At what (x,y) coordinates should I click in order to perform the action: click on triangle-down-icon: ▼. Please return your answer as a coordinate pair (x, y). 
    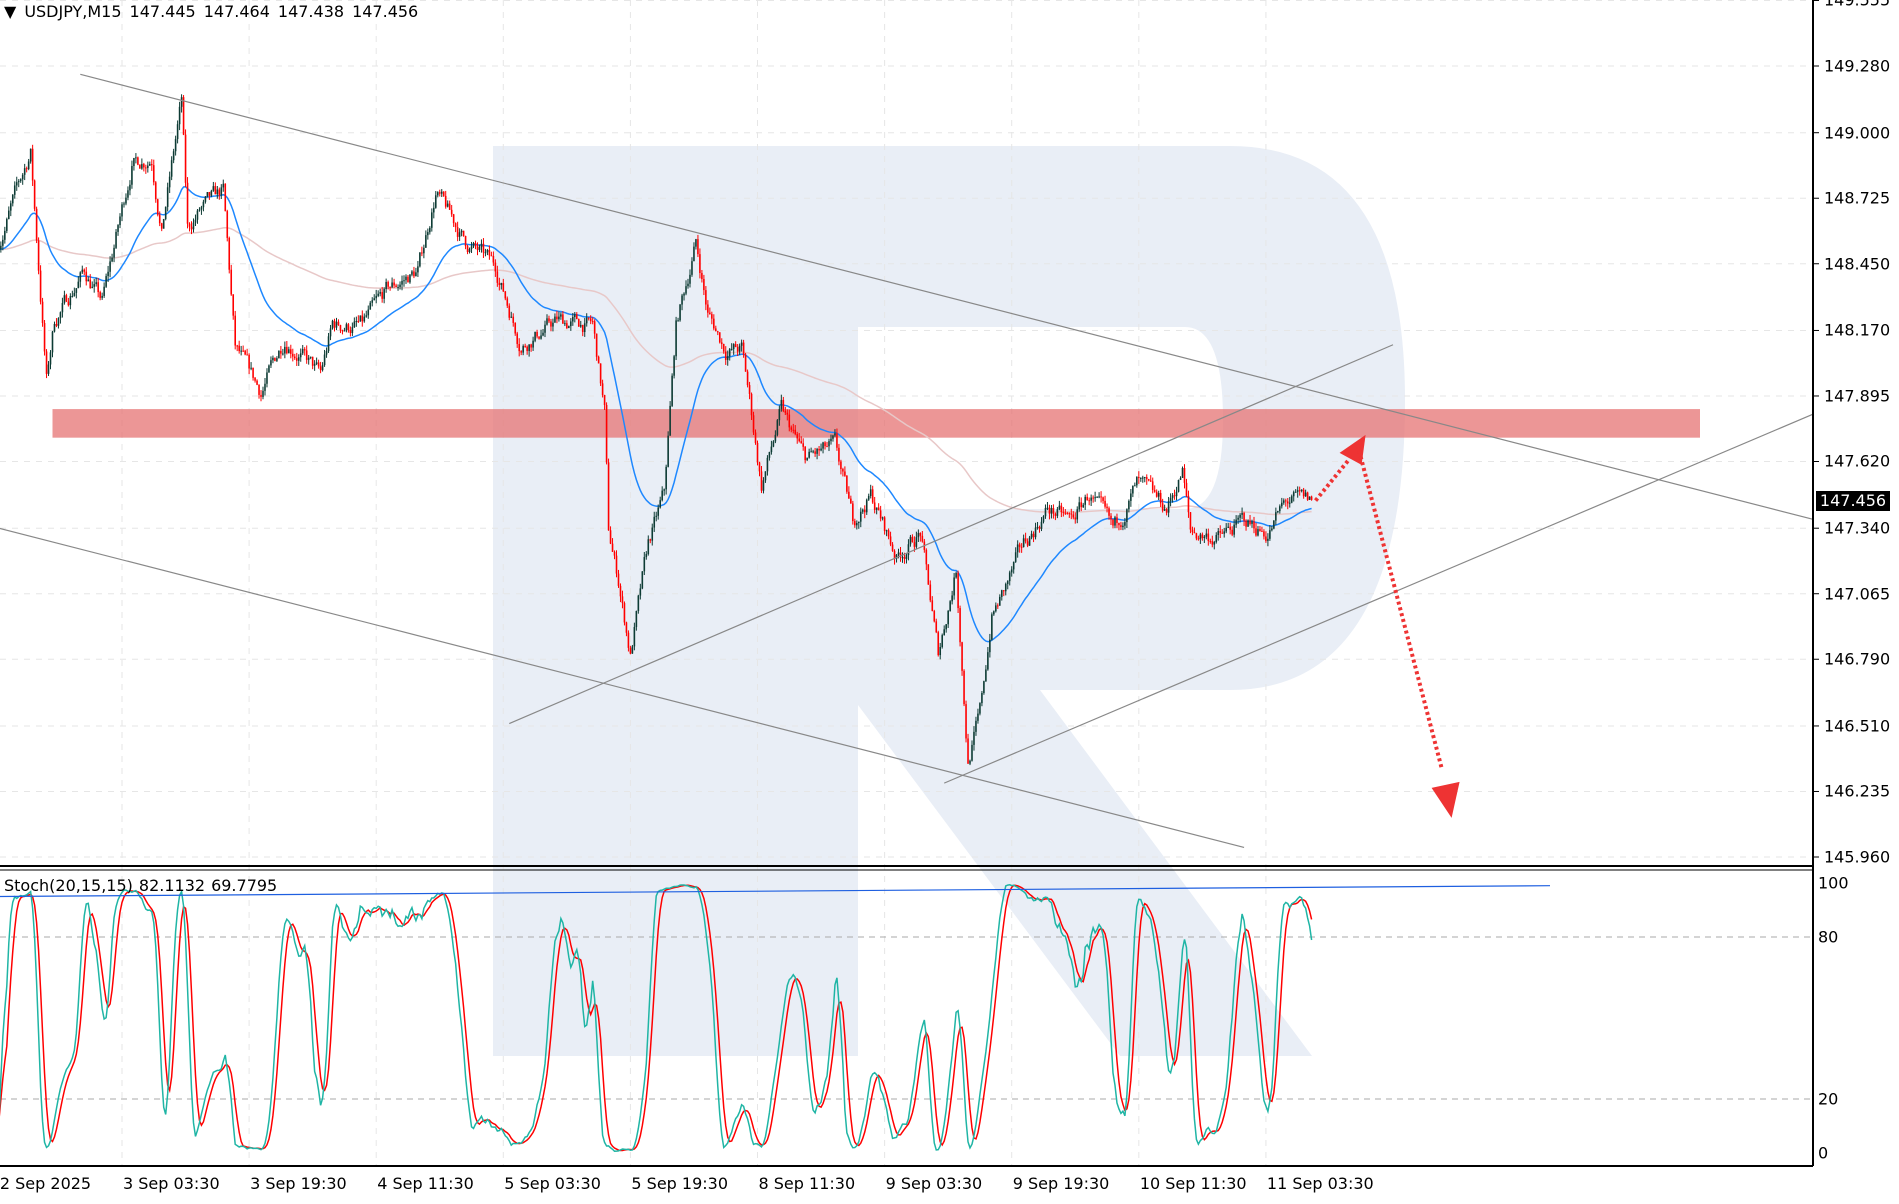
    Looking at the image, I should click on (10, 11).